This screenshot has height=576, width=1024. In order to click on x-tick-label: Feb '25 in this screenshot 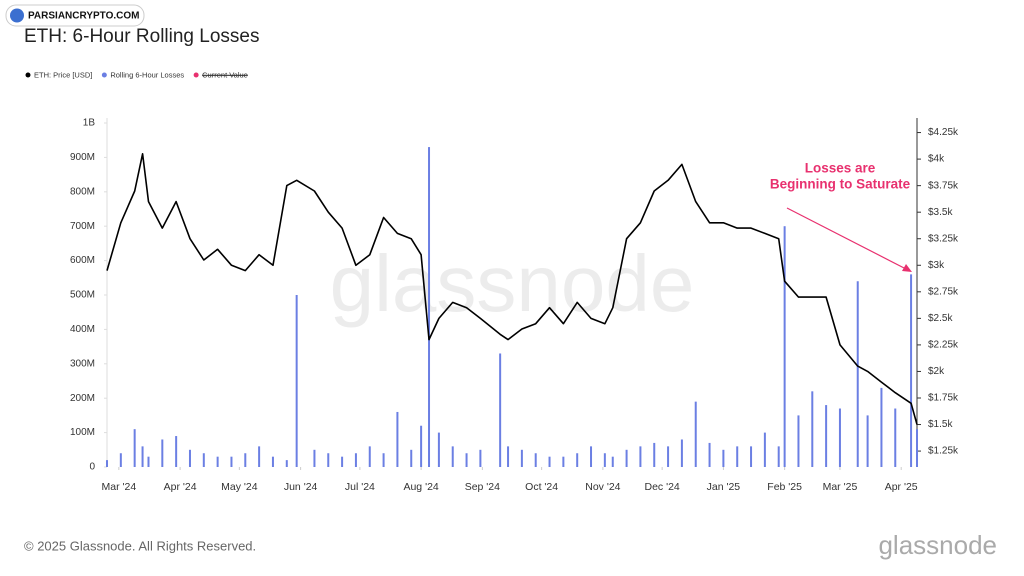, I will do `click(784, 487)`.